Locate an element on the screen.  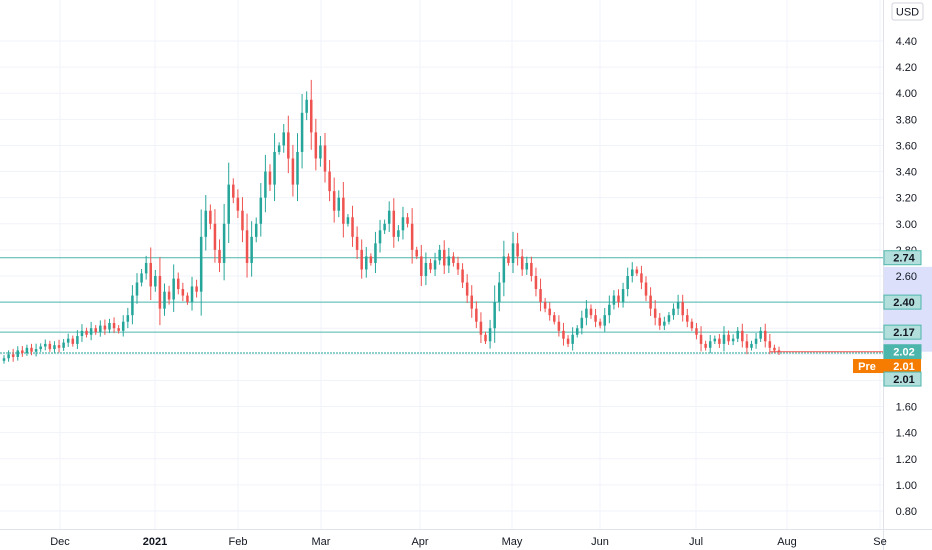
level-label-274-text: 2.74 is located at coordinates (904, 259).